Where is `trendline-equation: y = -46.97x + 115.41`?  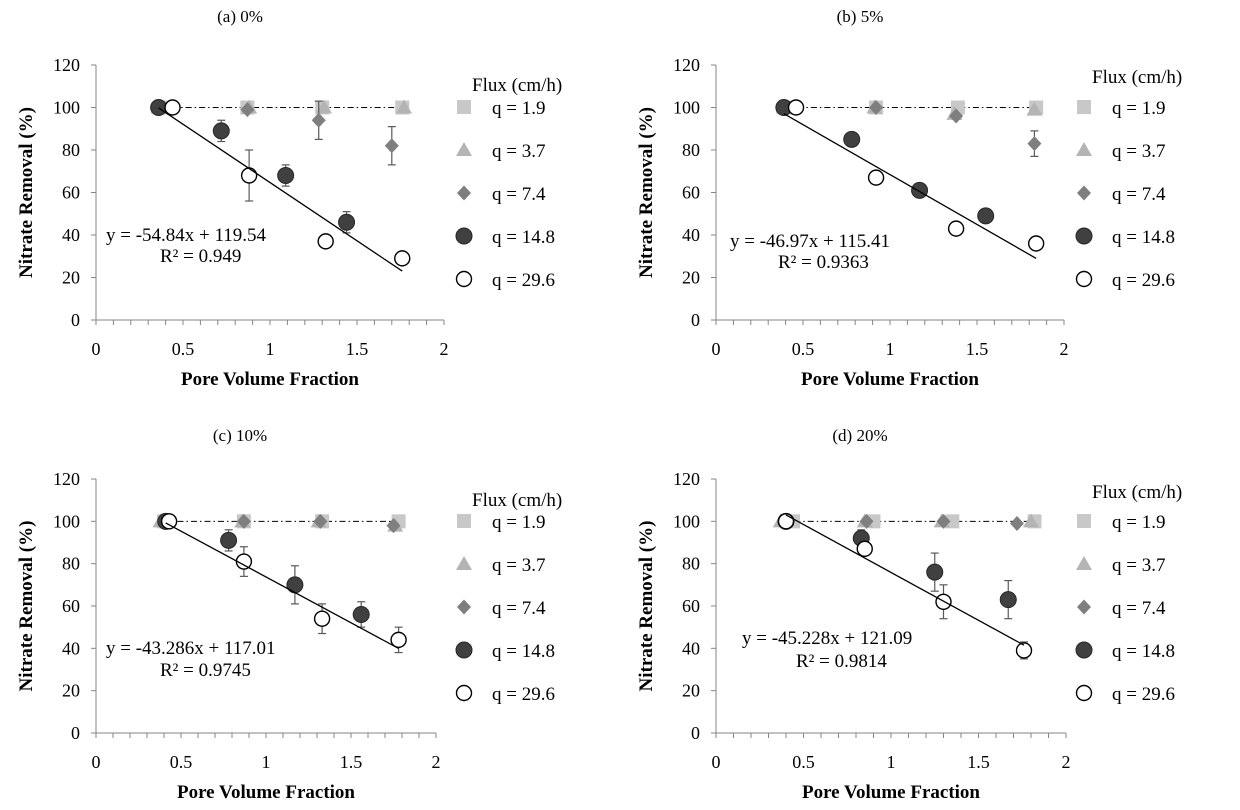
trendline-equation: y = -46.97x + 115.41 is located at coordinates (810, 241).